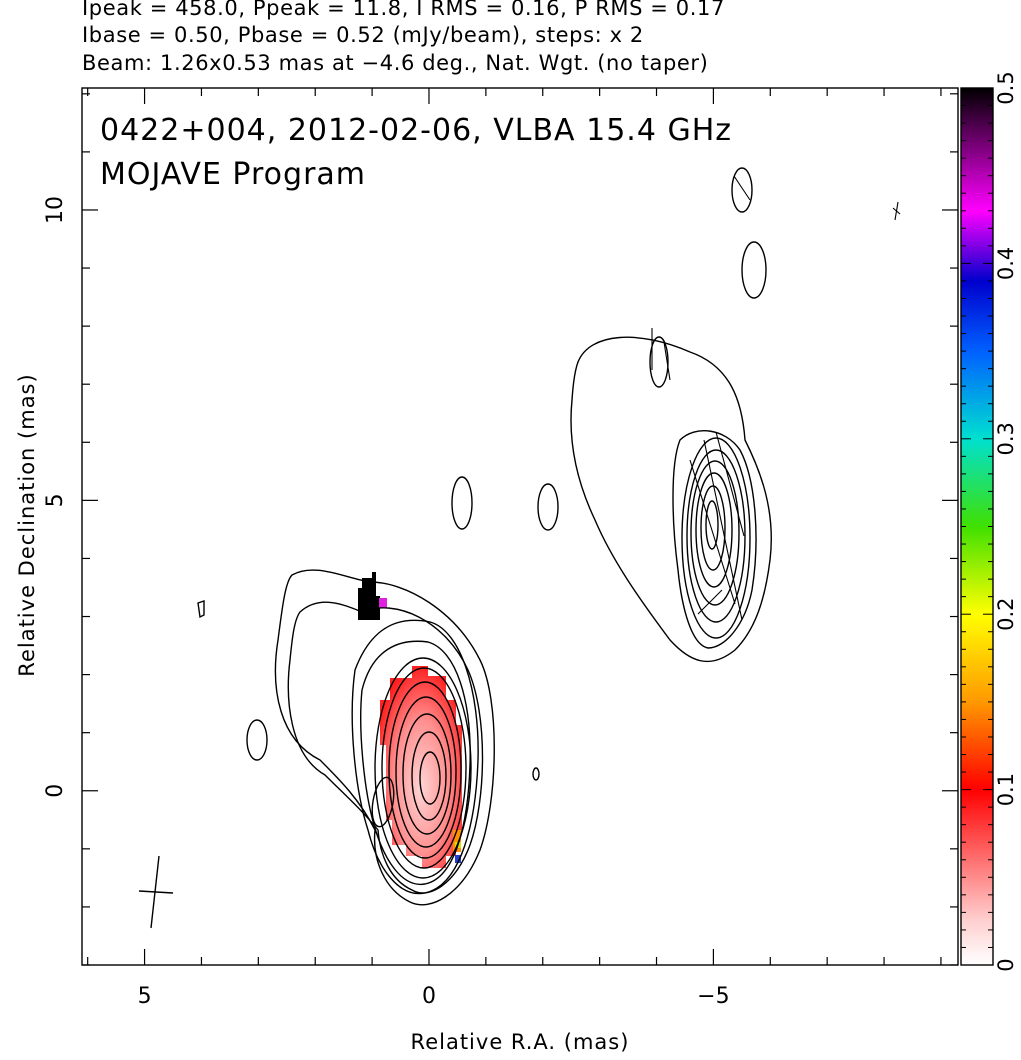 This screenshot has height=1060, width=1021. Describe the element at coordinates (201, 609) in the screenshot. I see `contour-blob-tiny` at that location.